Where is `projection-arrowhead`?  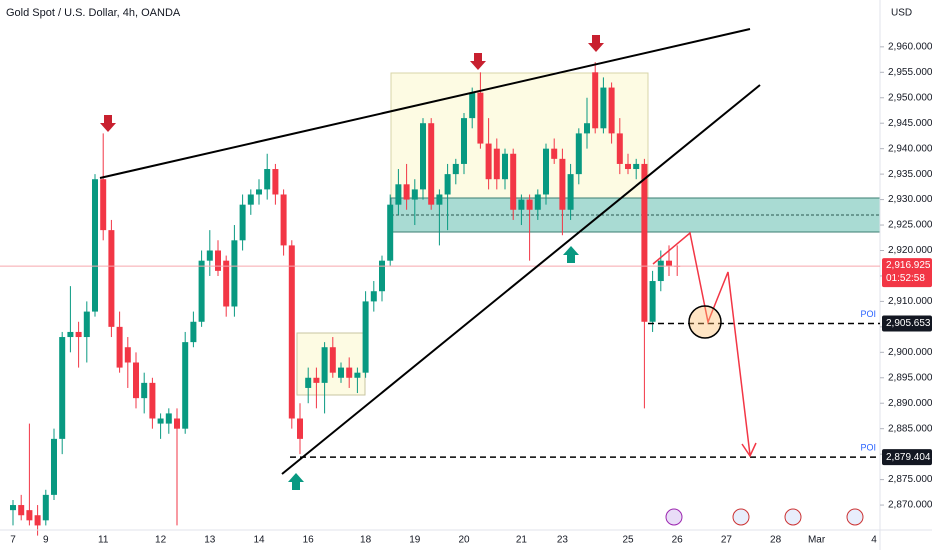
projection-arrowhead is located at coordinates (749, 450).